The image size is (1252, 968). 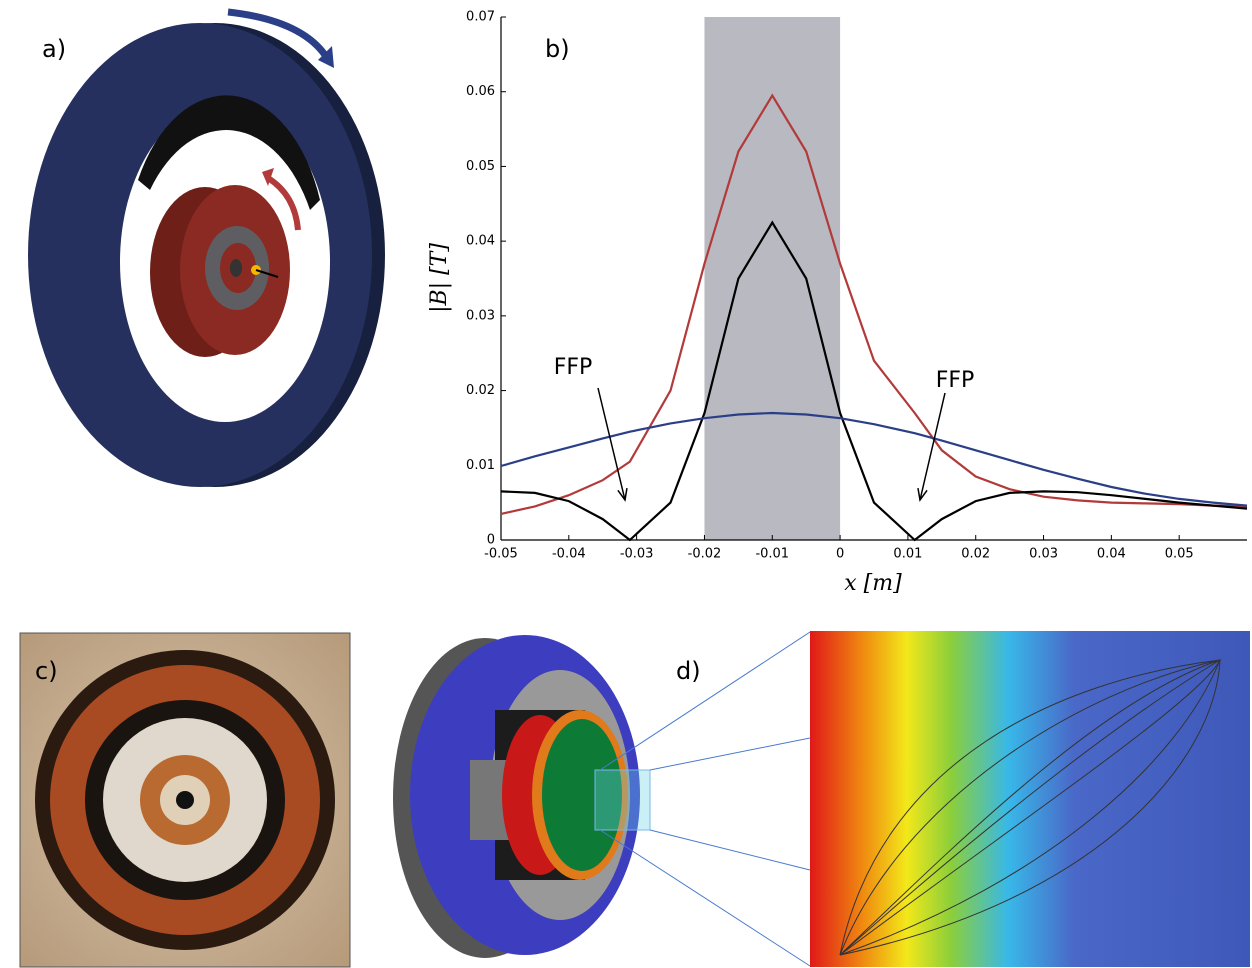 What do you see at coordinates (1043, 554) in the screenshot?
I see `x-tick-label: 0.03` at bounding box center [1043, 554].